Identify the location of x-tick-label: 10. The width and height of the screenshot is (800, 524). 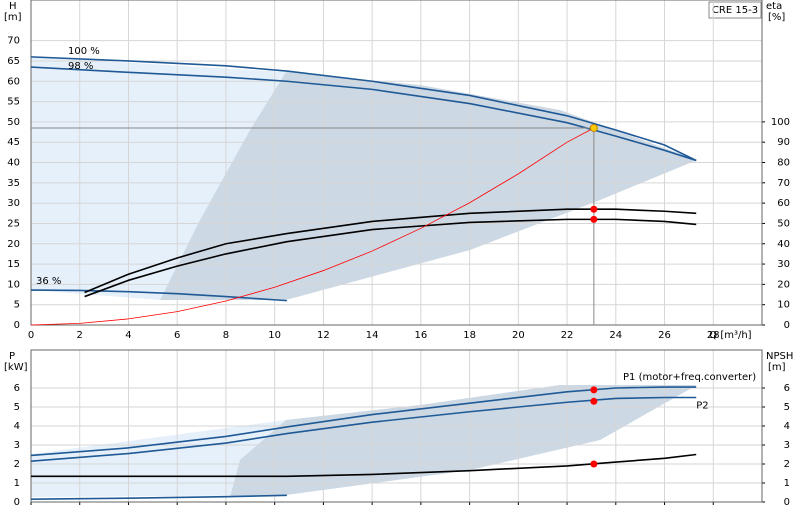
(274, 335).